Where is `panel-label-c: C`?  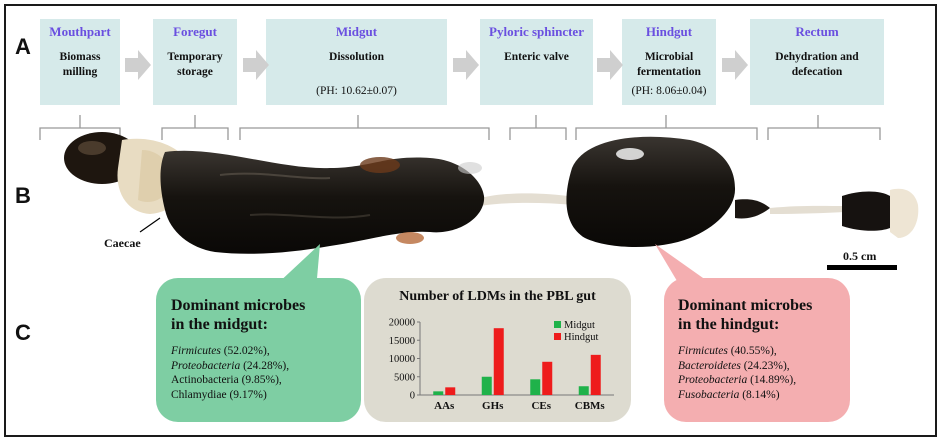
panel-label-c: C is located at coordinates (23, 332).